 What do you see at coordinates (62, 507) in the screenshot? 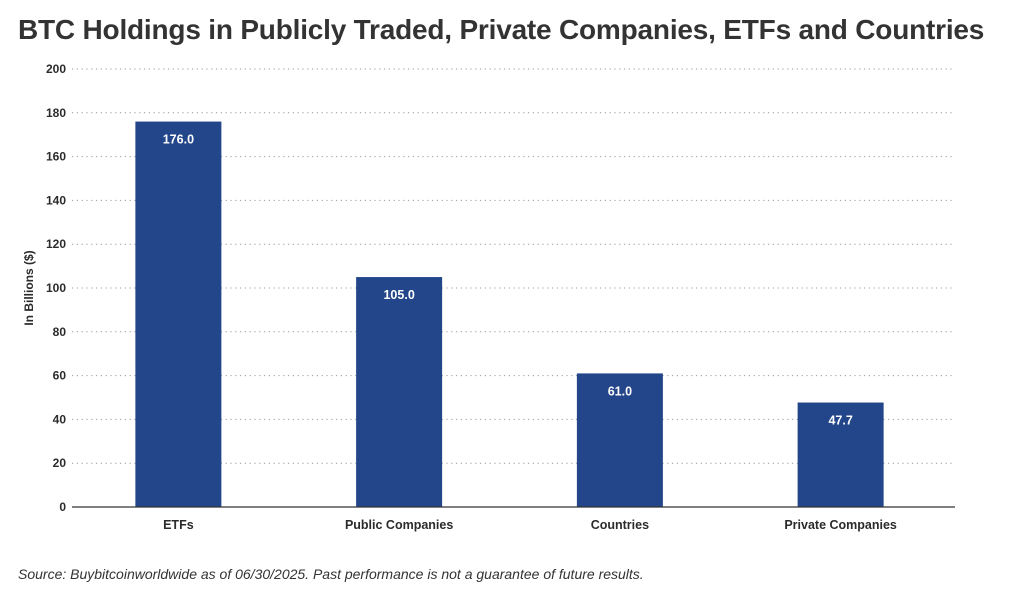
I see `y-tick-label: 0` at bounding box center [62, 507].